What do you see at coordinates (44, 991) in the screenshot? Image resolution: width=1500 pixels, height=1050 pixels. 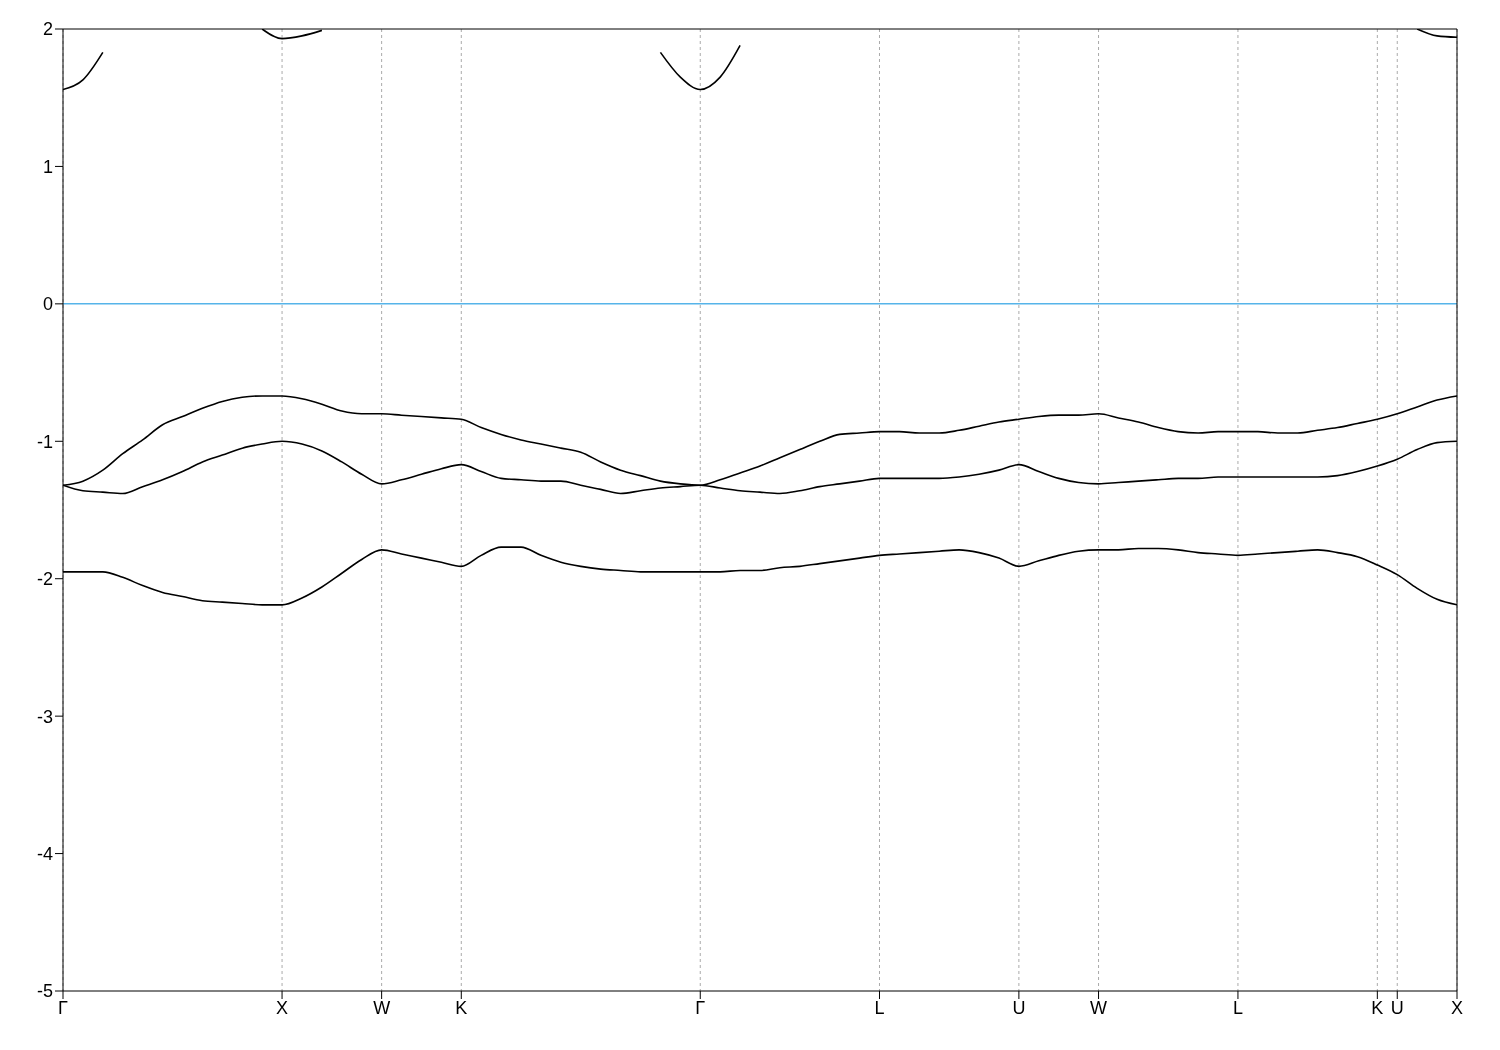 I see `y-tick-label: -5` at bounding box center [44, 991].